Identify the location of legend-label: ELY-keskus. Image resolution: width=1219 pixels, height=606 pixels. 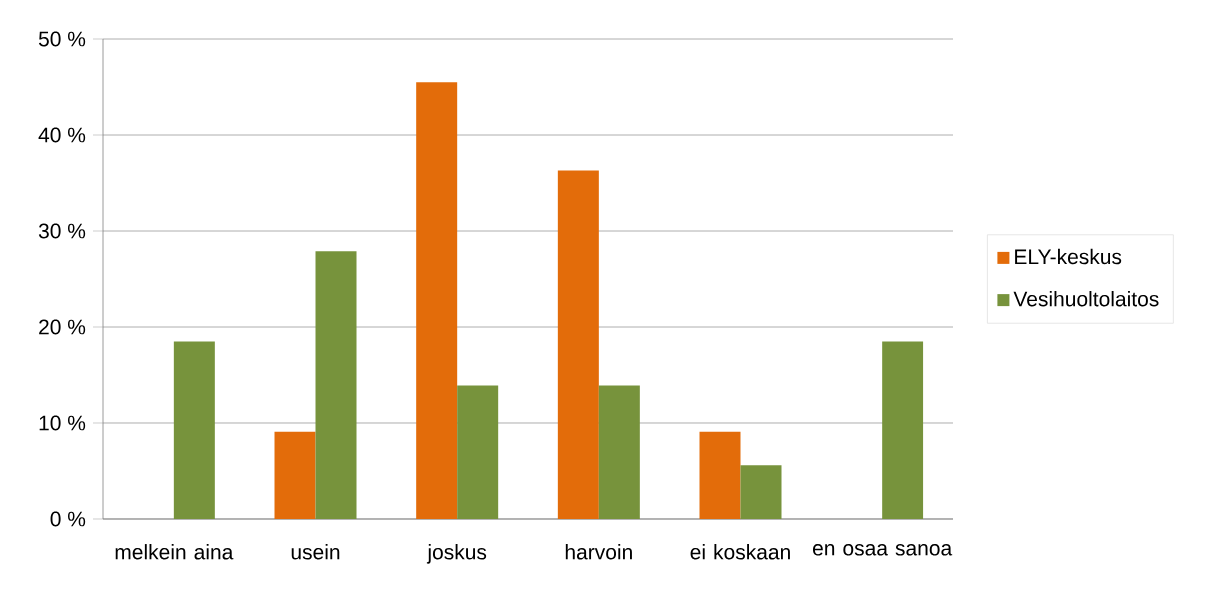
(1068, 256).